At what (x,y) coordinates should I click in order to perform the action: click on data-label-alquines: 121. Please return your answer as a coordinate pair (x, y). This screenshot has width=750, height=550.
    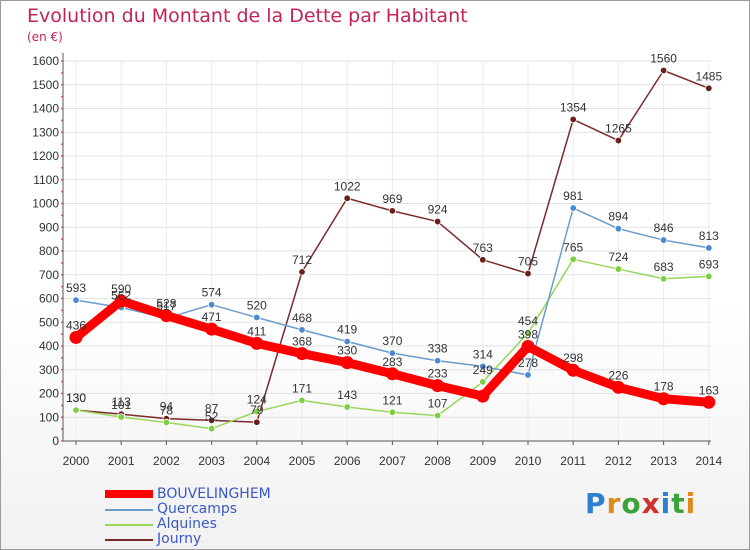
    Looking at the image, I should click on (392, 400).